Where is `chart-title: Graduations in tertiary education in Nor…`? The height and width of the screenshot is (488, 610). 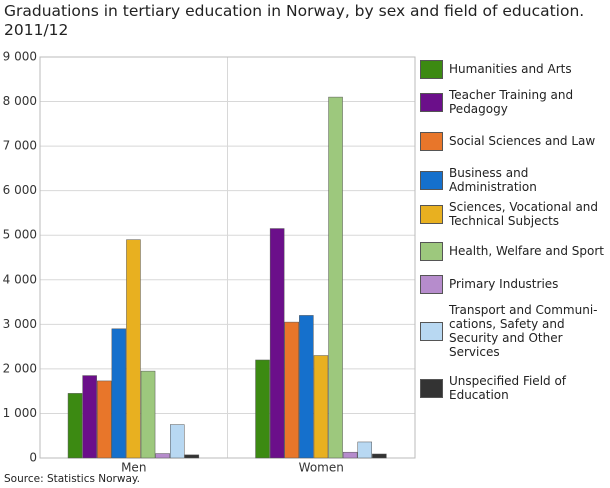 chart-title: Graduations in tertiary education in Nor… is located at coordinates (294, 20).